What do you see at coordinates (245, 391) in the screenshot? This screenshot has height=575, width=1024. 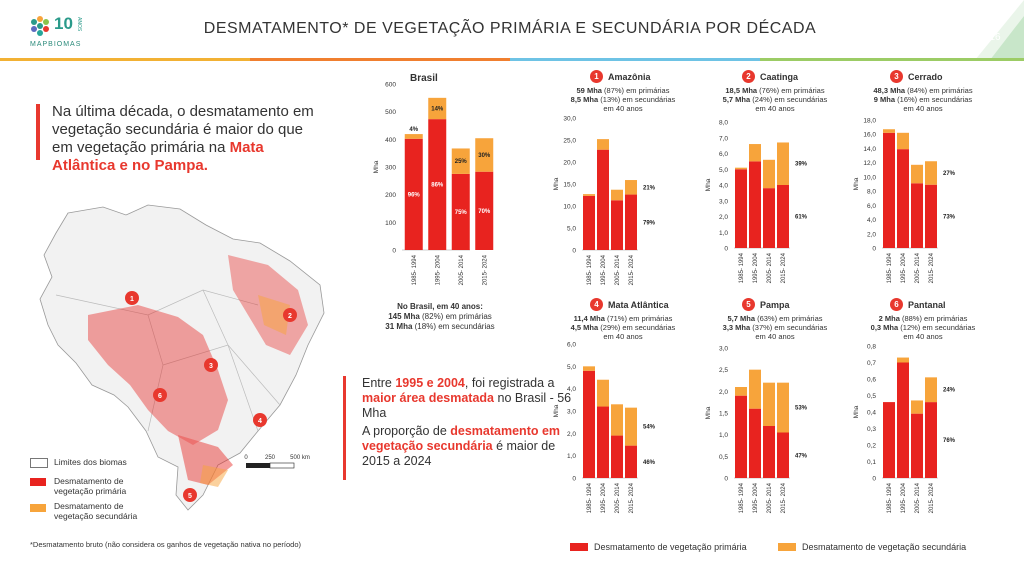 I see `deforestation-secondary-overlay` at bounding box center [245, 391].